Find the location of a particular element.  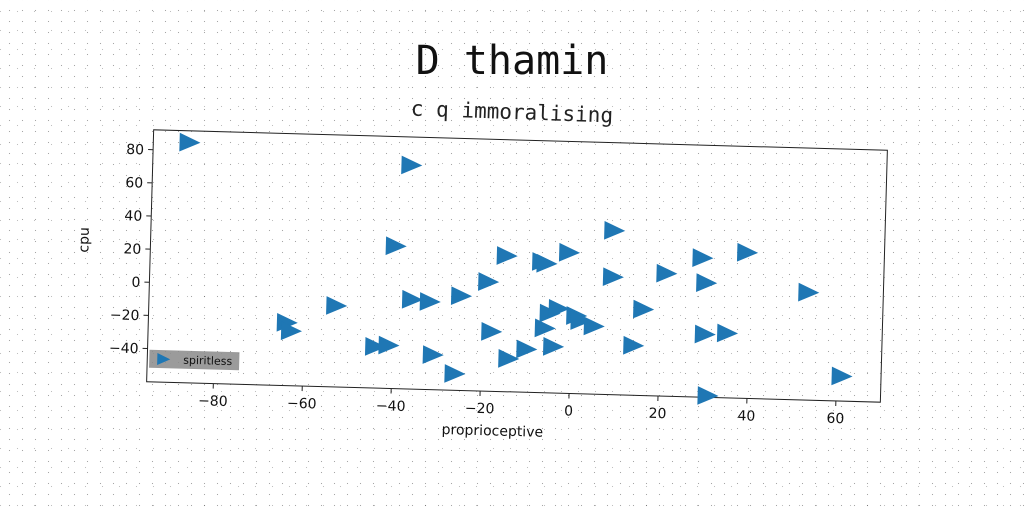

legend: spiritless is located at coordinates (194, 360).